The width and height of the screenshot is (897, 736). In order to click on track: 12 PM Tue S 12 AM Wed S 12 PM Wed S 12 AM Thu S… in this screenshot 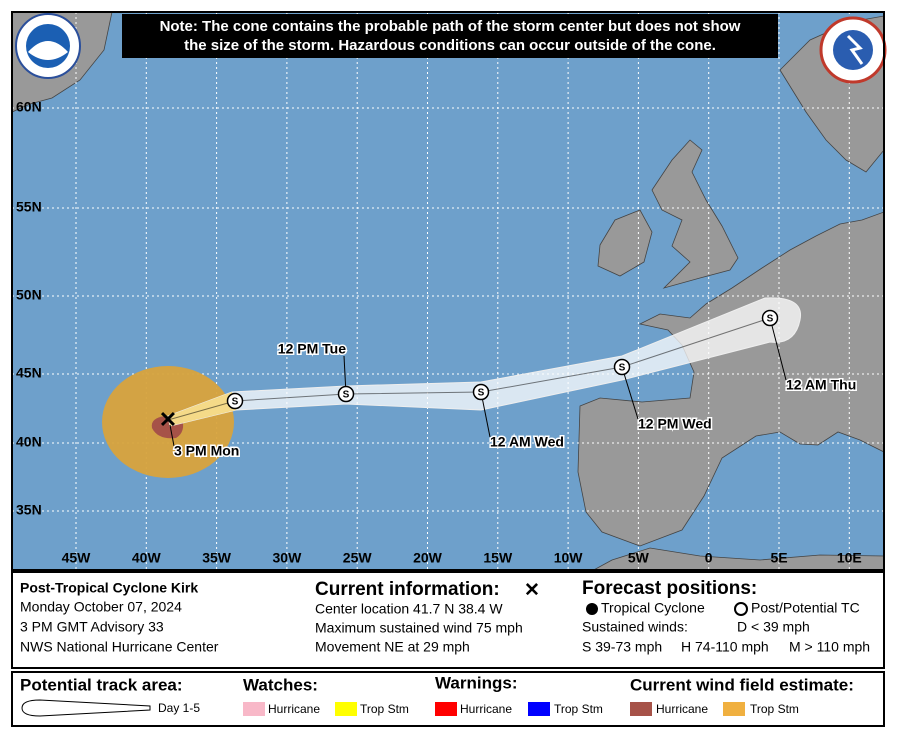, I will do `click(512, 380)`.